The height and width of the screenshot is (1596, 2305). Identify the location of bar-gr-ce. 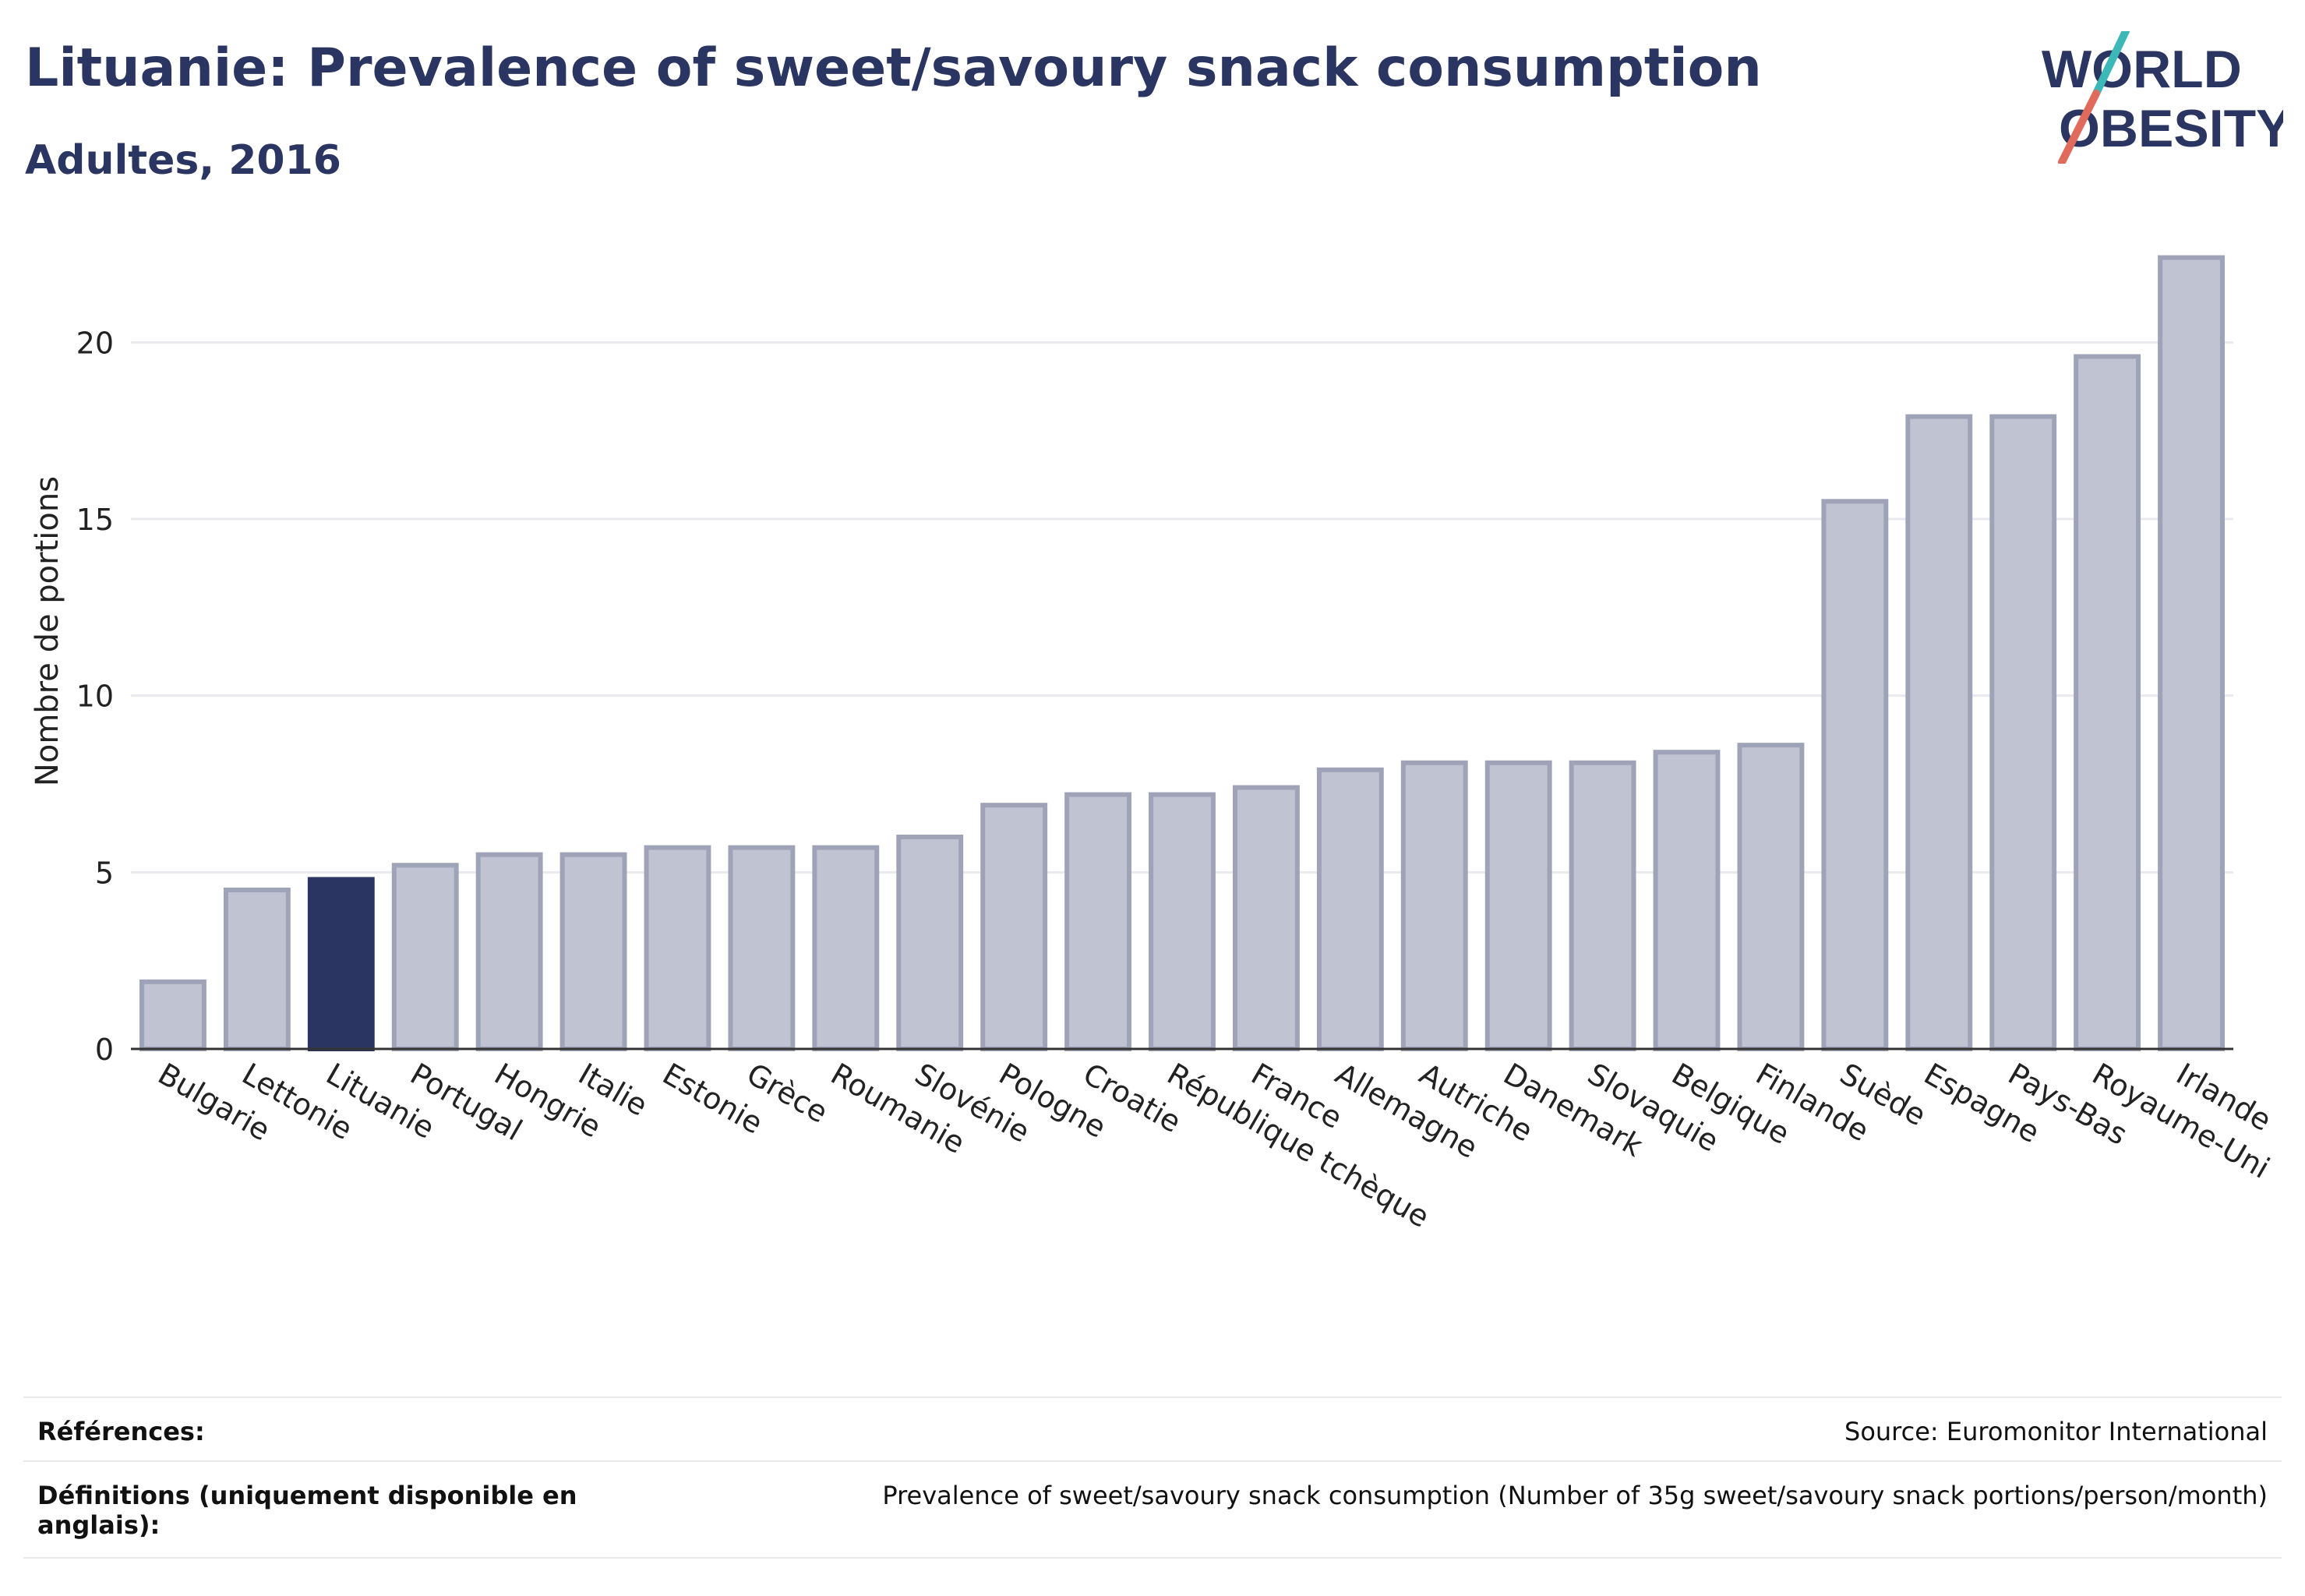
(762, 948).